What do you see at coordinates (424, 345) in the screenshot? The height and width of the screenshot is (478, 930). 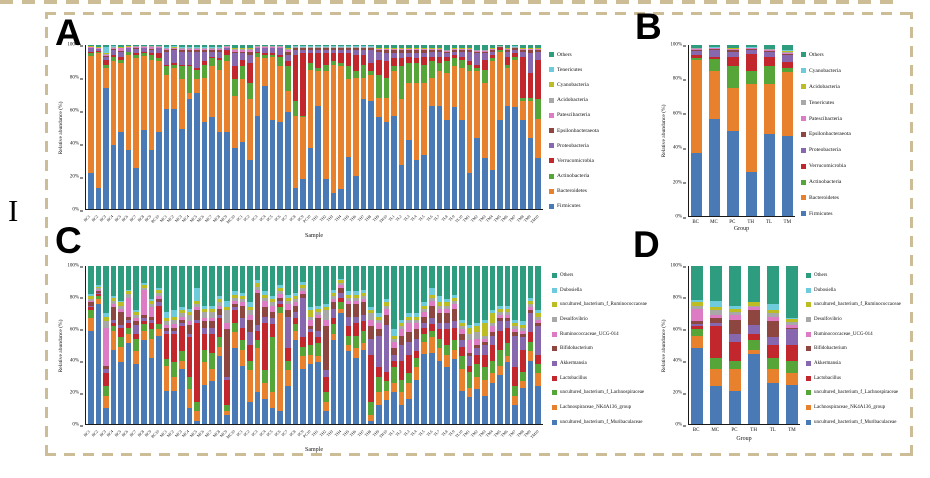 I see `stacked-bar-TL5` at bounding box center [424, 345].